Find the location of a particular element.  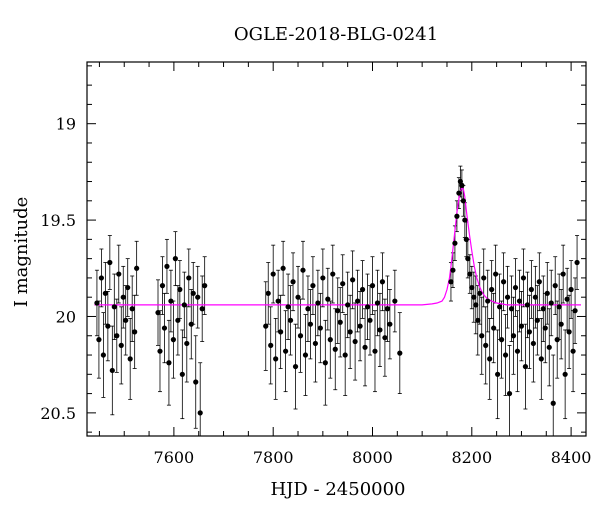

y-axis-label: I magnitude is located at coordinates (21, 252).